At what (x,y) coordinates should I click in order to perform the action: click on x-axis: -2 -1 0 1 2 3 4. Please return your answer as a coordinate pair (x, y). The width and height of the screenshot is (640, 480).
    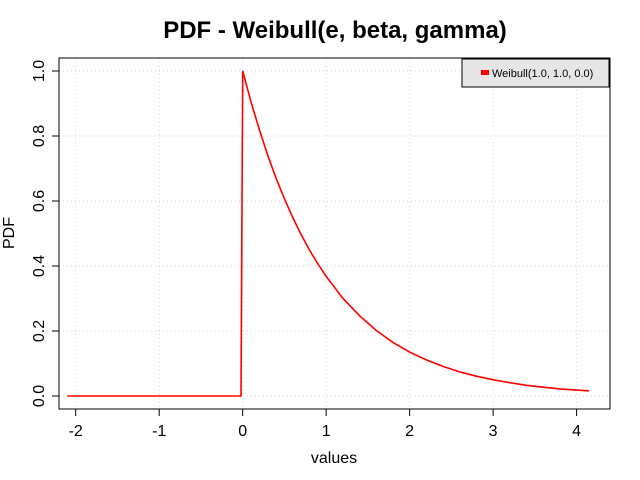
    Looking at the image, I should click on (325, 424).